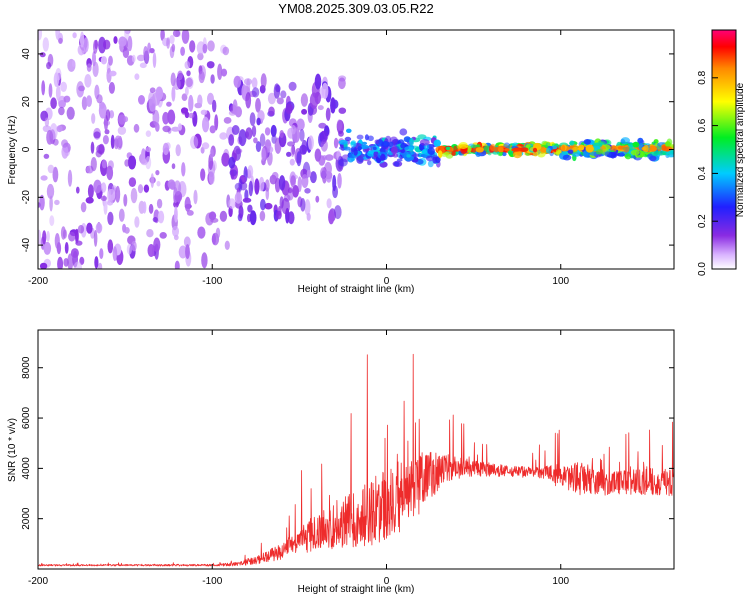 The width and height of the screenshot is (750, 600). I want to click on spectrogram-x-axis-label: Height of straight line (km), so click(356, 289).